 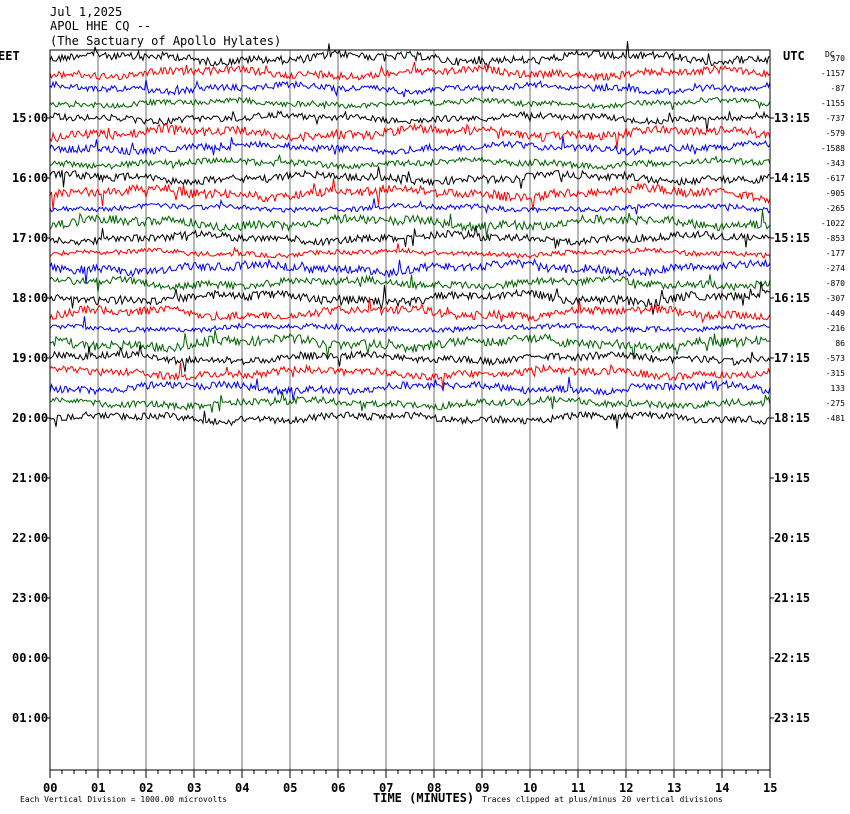 What do you see at coordinates (835, 298) in the screenshot?
I see `dc-offset-label: -307` at bounding box center [835, 298].